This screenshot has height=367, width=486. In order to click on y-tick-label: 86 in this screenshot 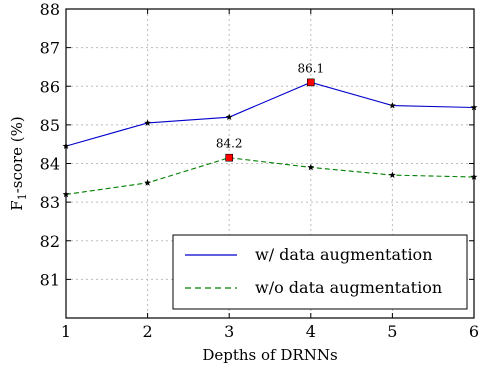, I will do `click(50, 86)`.